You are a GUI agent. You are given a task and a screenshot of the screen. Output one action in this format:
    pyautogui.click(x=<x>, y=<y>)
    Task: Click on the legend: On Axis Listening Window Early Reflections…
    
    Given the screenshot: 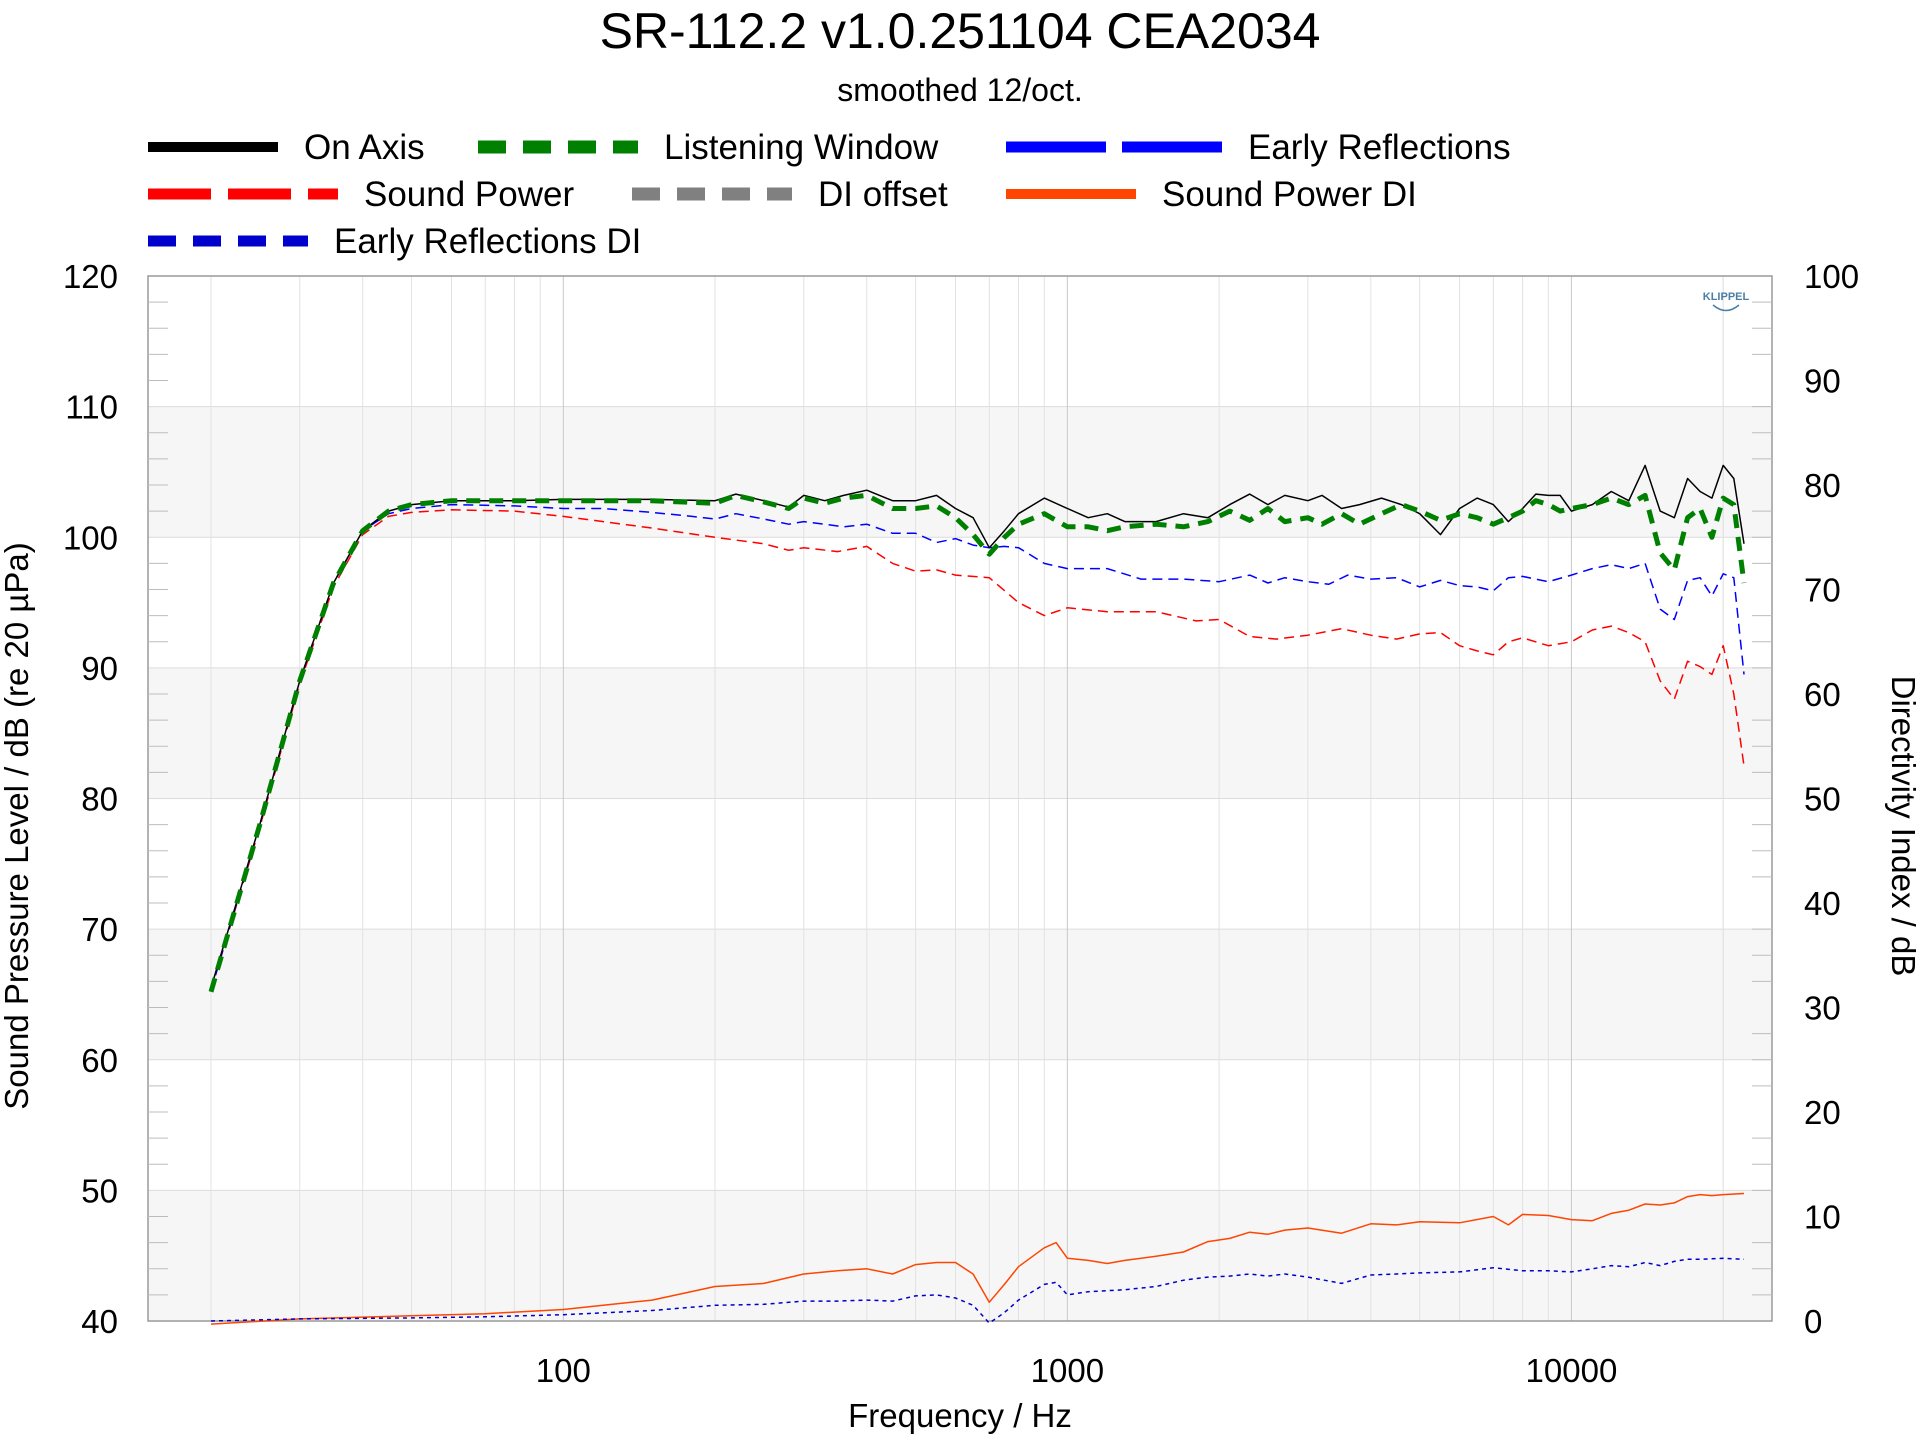 What is the action you would take?
    pyautogui.click(x=829, y=194)
    